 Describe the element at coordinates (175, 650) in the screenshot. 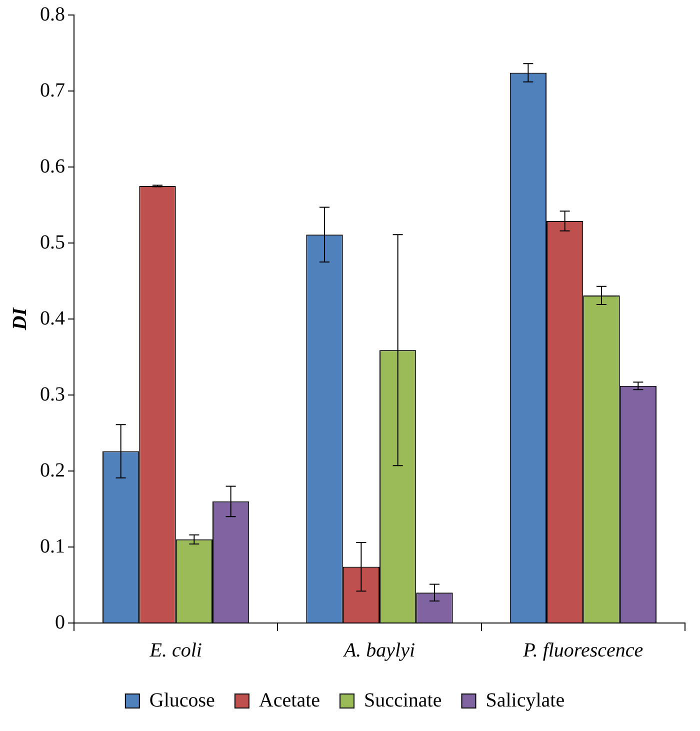

I see `x-tick-label: E. coli` at that location.